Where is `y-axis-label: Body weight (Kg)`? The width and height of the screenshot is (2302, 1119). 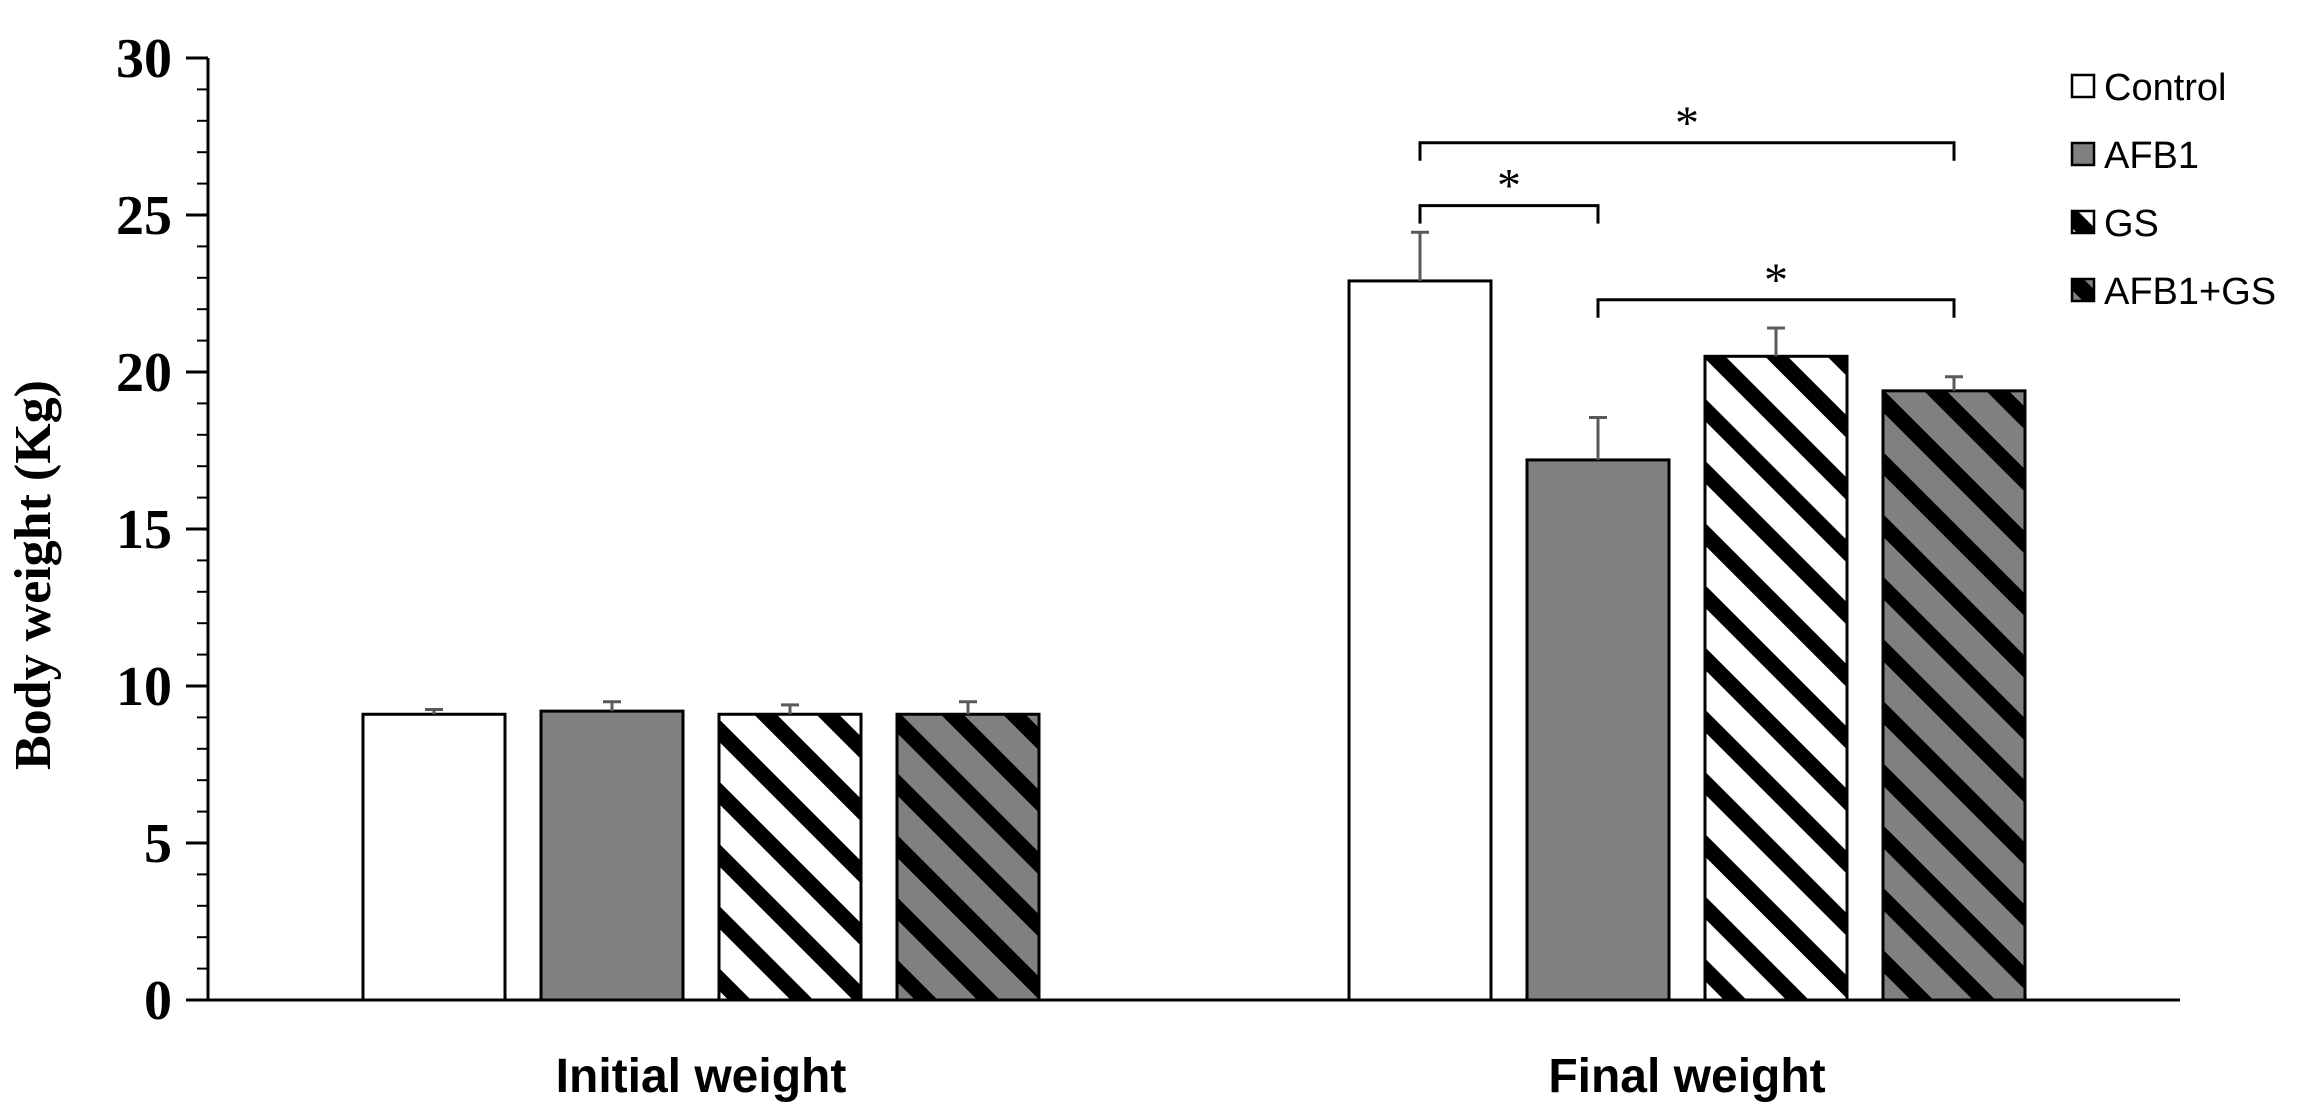 y-axis-label: Body weight (Kg) is located at coordinates (33, 575).